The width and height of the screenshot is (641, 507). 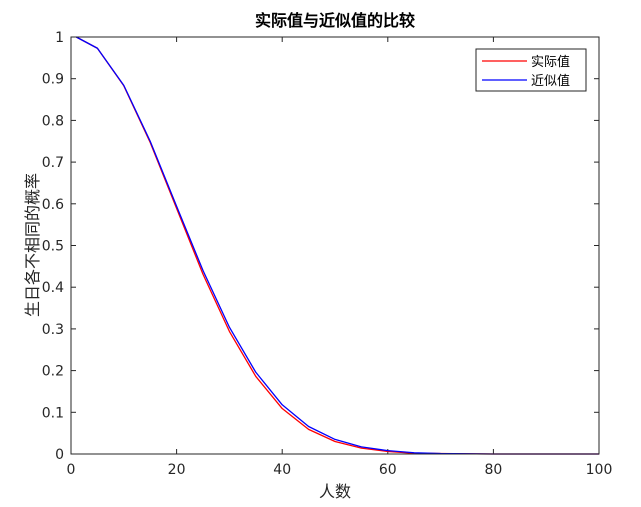 I want to click on y-tick-label: 0.9, so click(x=53, y=80).